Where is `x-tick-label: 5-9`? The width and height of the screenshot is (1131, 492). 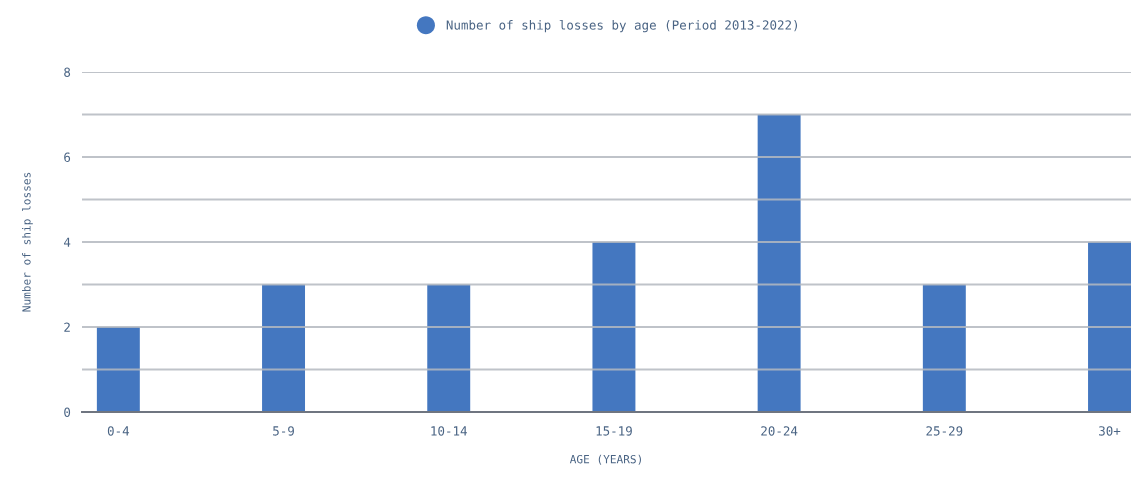
x-tick-label: 5-9 is located at coordinates (283, 431).